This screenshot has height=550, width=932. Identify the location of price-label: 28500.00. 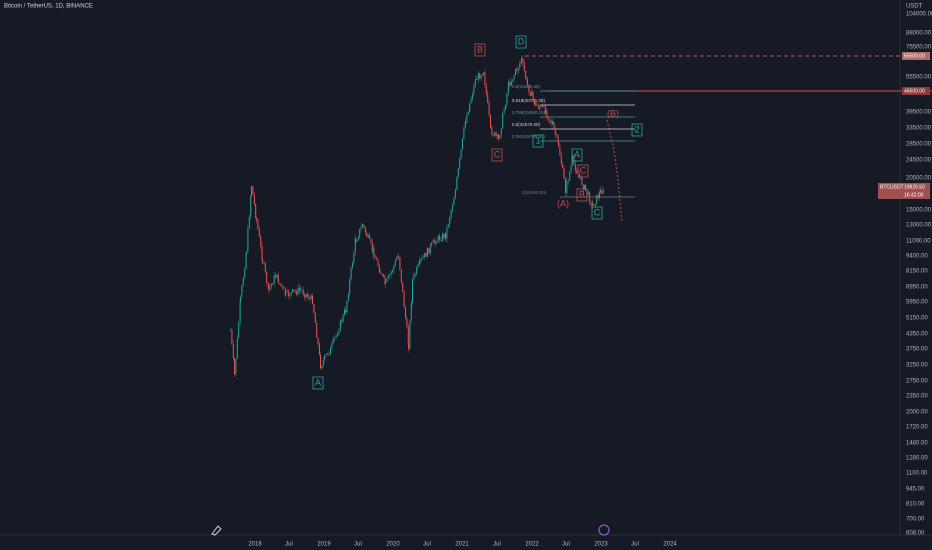
(919, 145).